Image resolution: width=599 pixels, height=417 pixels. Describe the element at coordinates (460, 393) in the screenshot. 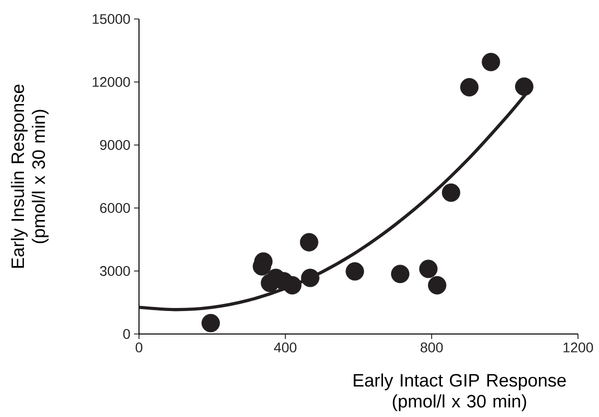

I see `x-axis-title: Early Intact GIP Response (pmol/l x 30 min)` at that location.